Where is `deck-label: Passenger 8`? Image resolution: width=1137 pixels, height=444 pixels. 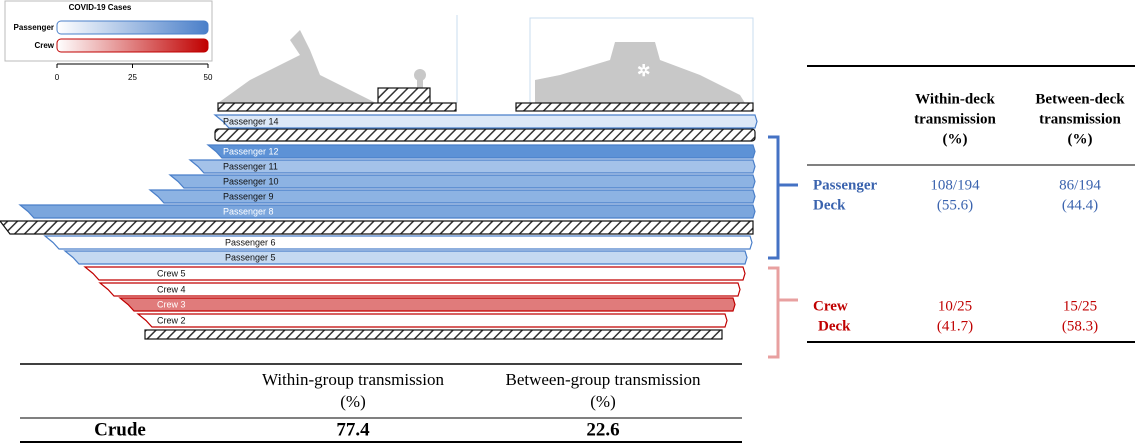
deck-label: Passenger 8 is located at coordinates (248, 211).